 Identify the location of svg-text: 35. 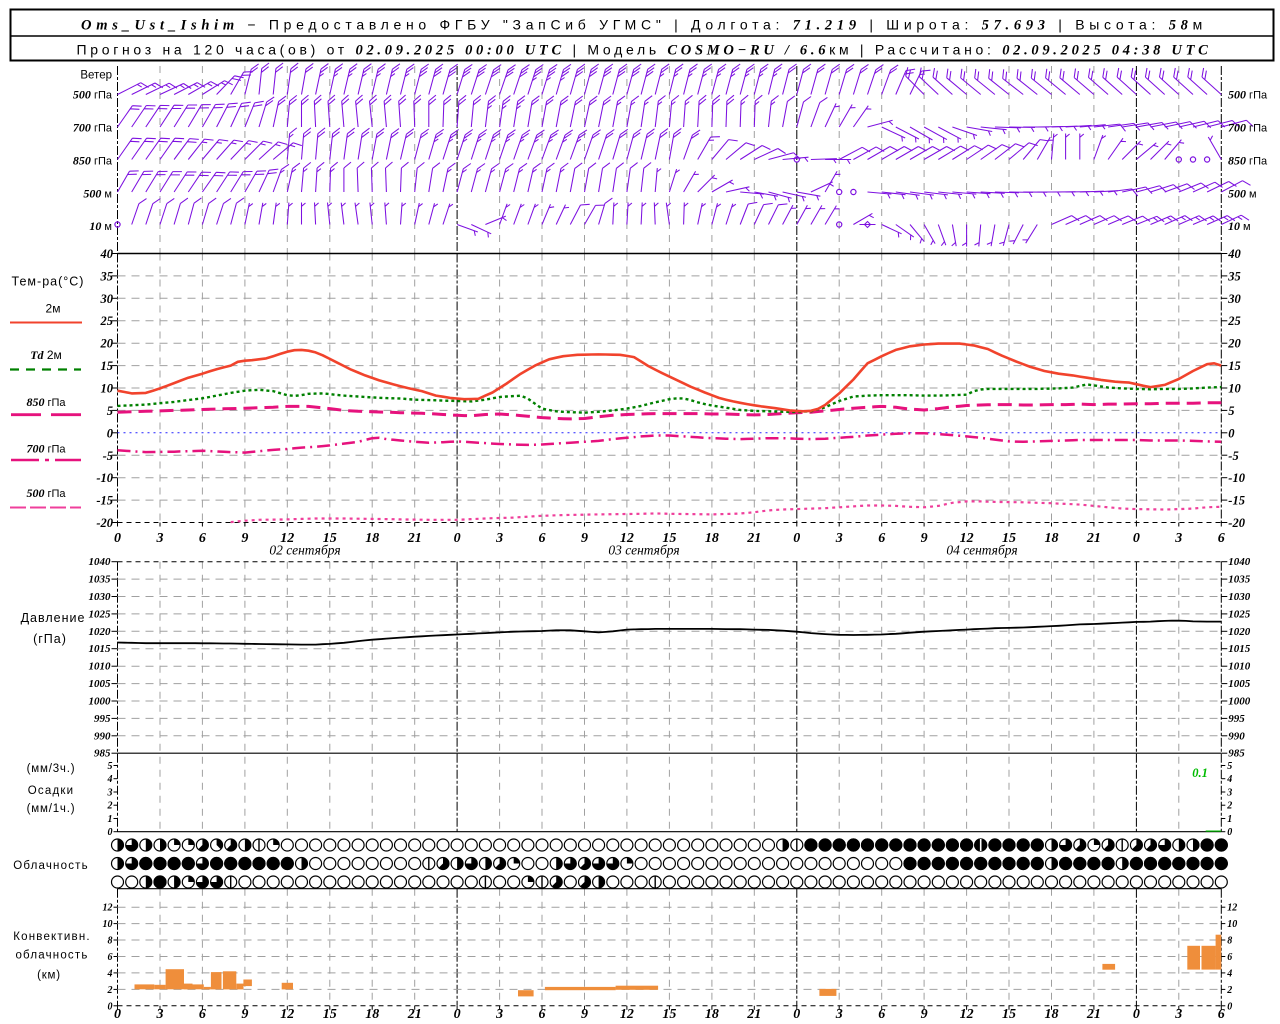
(1234, 276).